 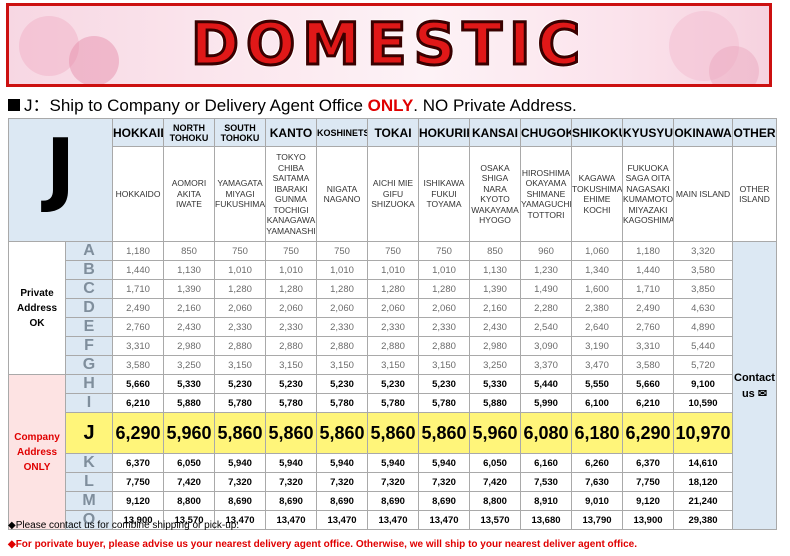 I want to click on sakura-decoration, so click(x=49, y=46).